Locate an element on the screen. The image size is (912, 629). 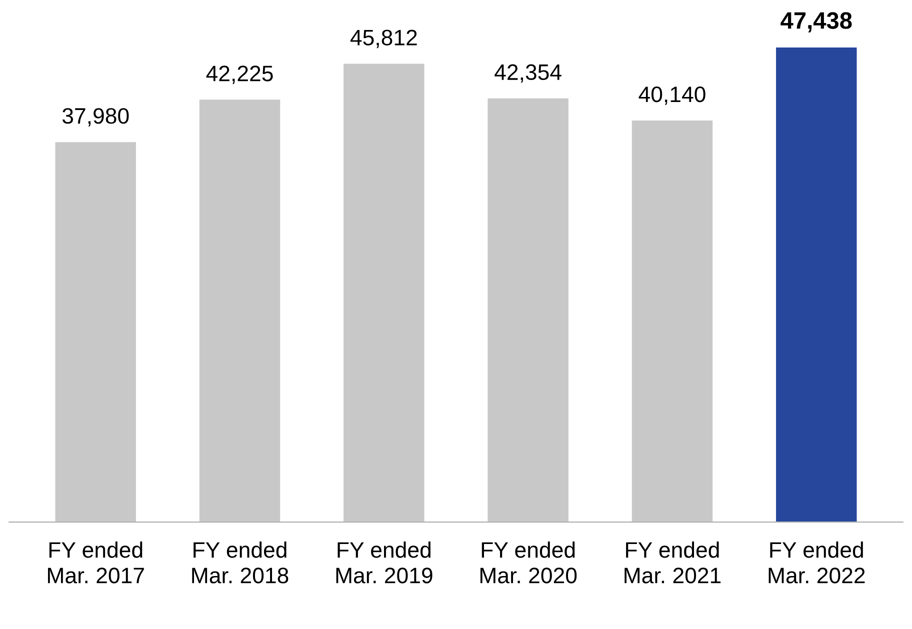
data-label: 47,438 is located at coordinates (816, 22).